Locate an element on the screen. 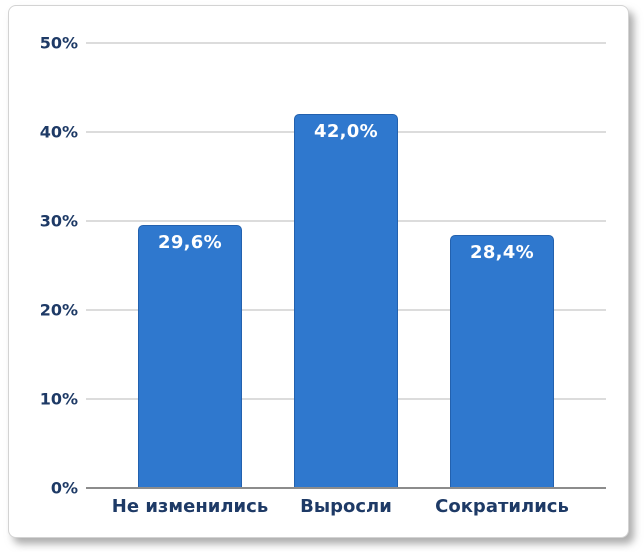 This screenshot has height=552, width=644. y-tick-label: 50% is located at coordinates (58, 43).